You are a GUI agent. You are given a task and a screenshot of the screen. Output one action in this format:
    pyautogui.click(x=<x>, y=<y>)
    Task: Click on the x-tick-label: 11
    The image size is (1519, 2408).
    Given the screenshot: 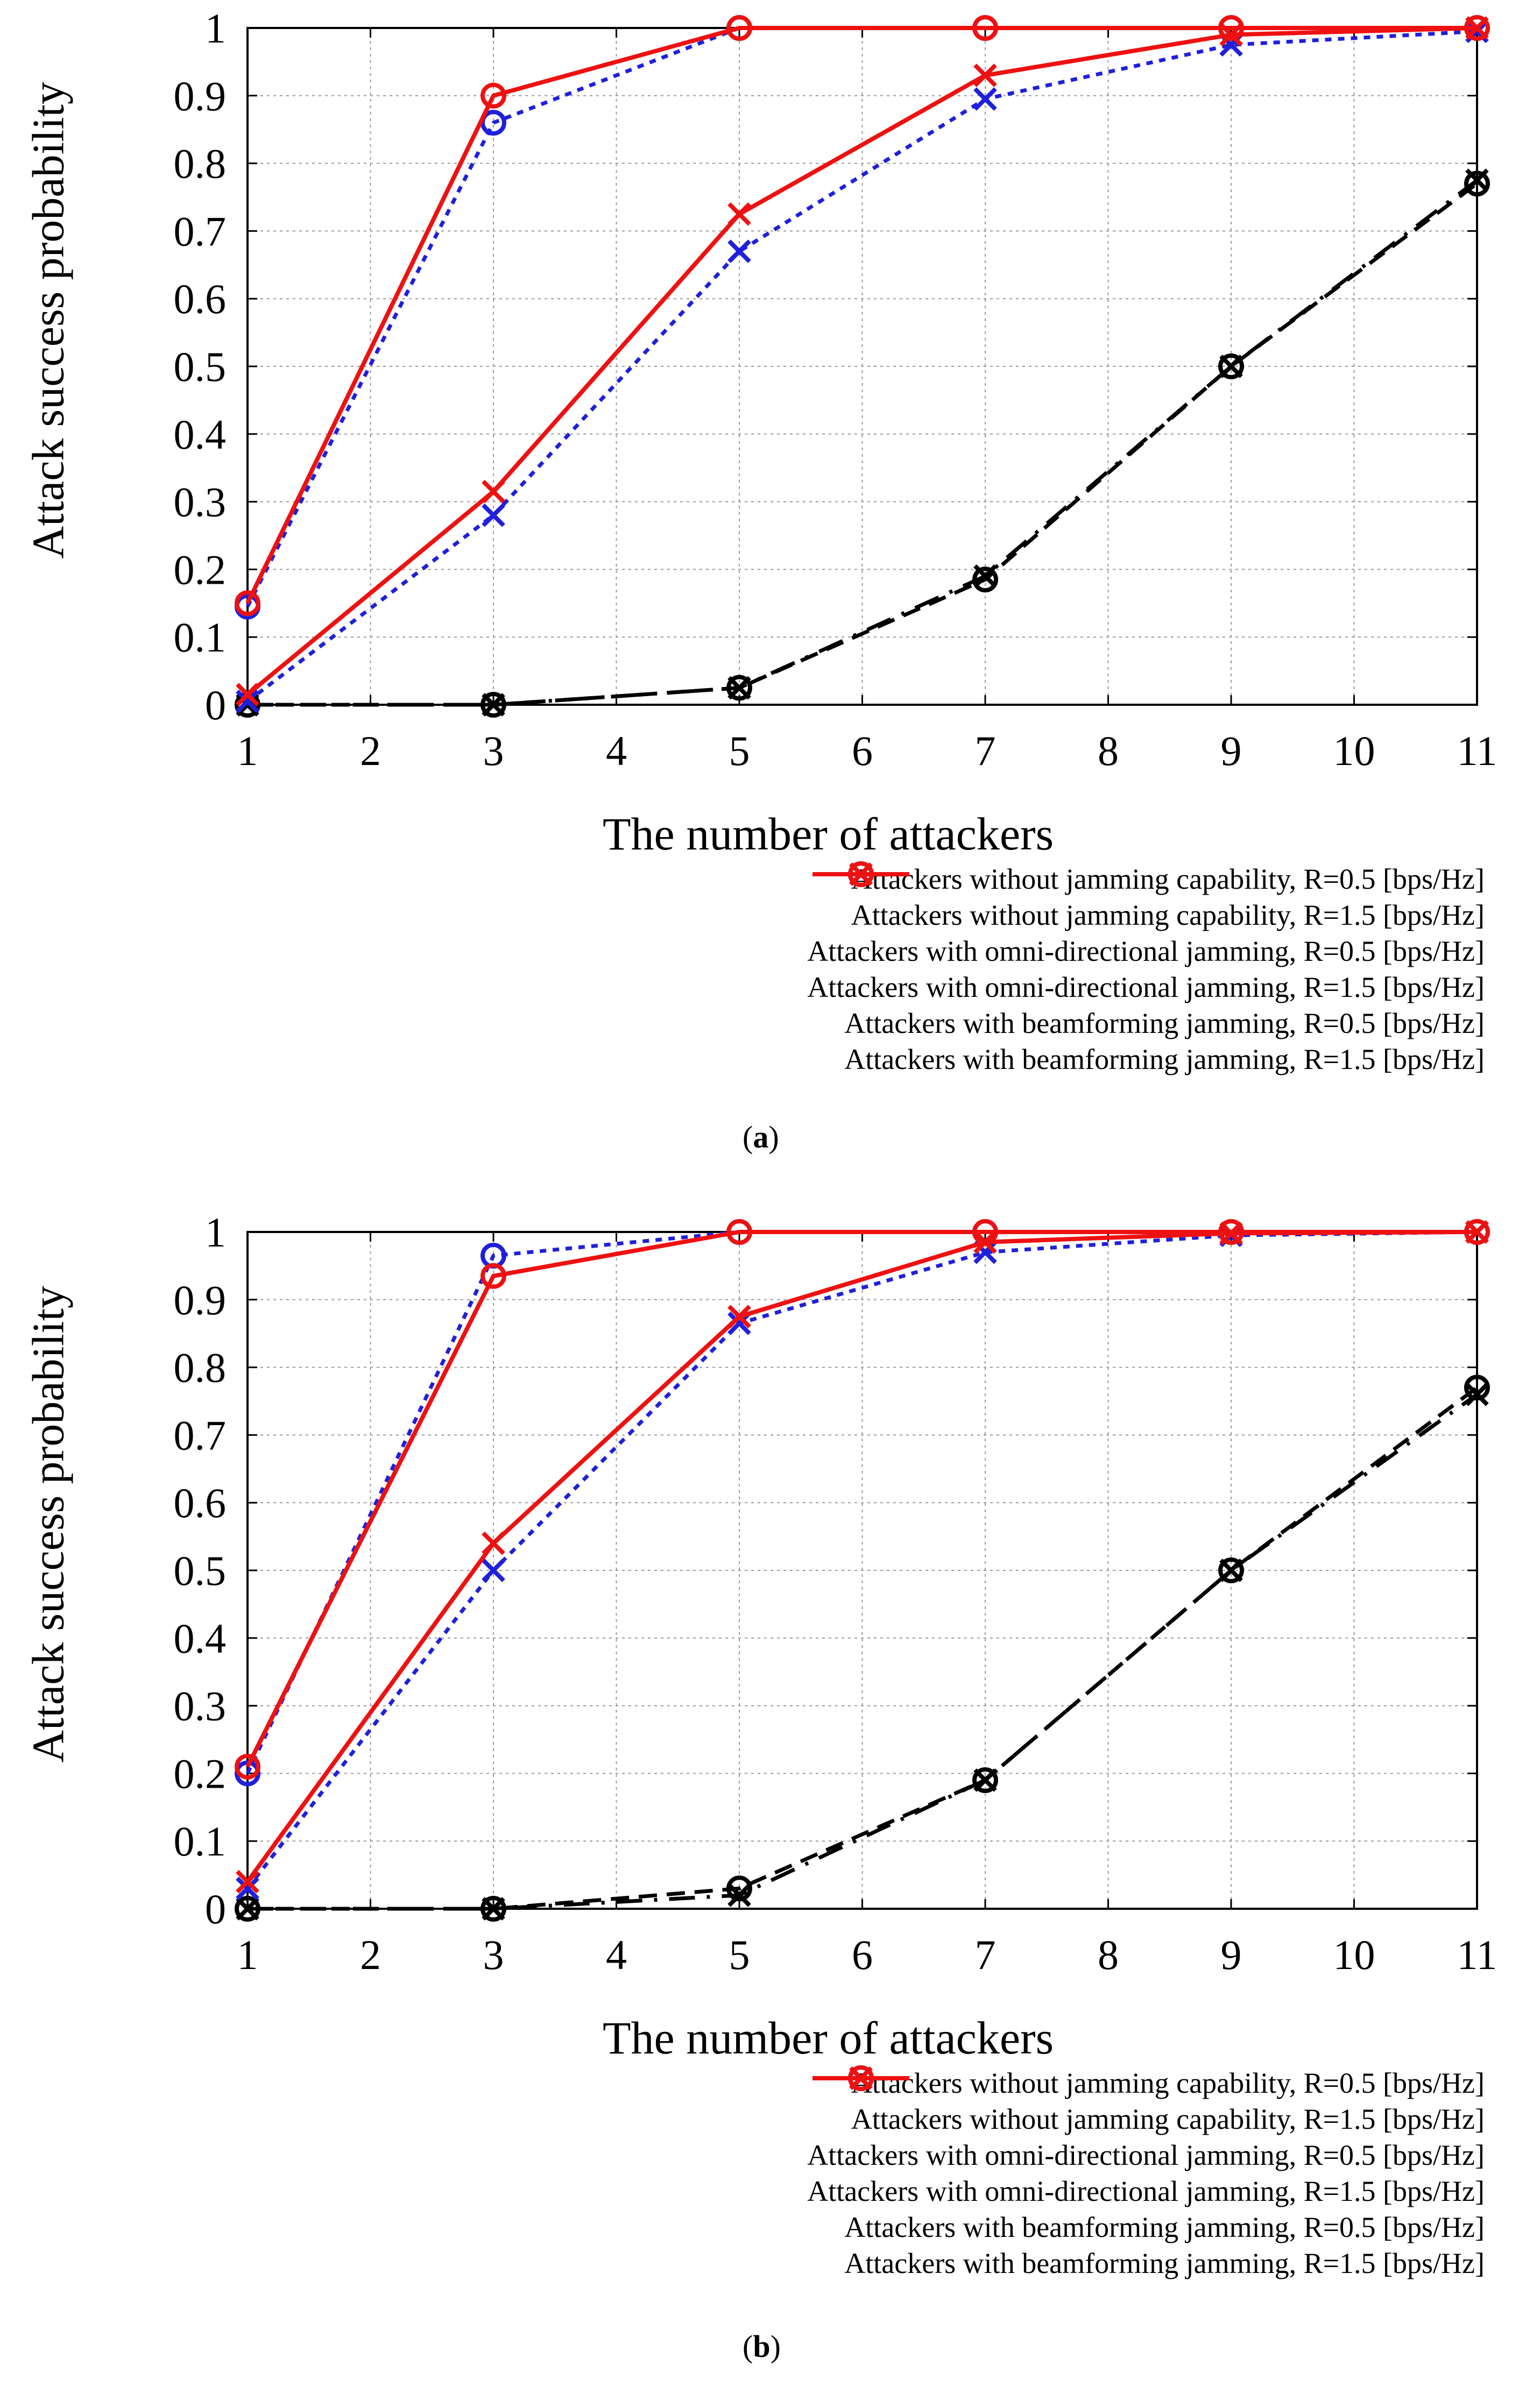 What is the action you would take?
    pyautogui.click(x=1477, y=750)
    